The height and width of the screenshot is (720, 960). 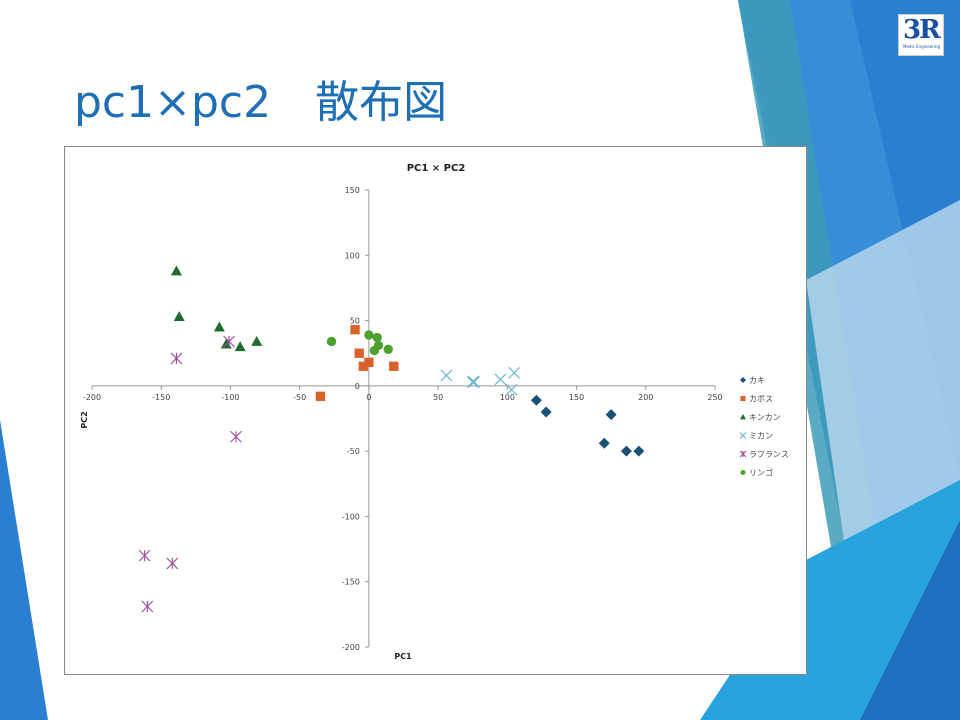 I want to click on x-tick-label: 150, so click(x=576, y=397).